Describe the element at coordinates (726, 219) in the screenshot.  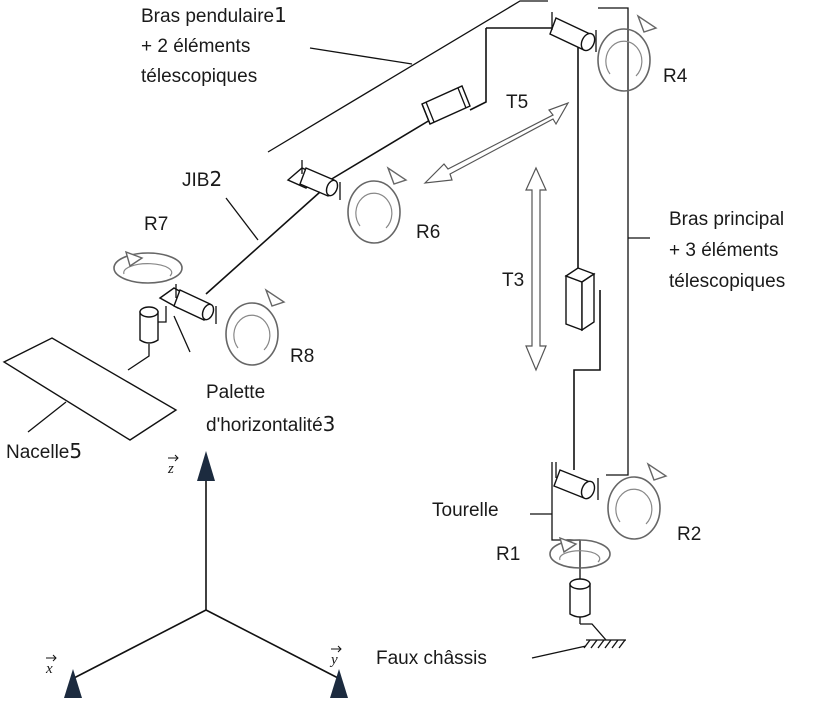
I see `bras-principal-label: Bras principal` at that location.